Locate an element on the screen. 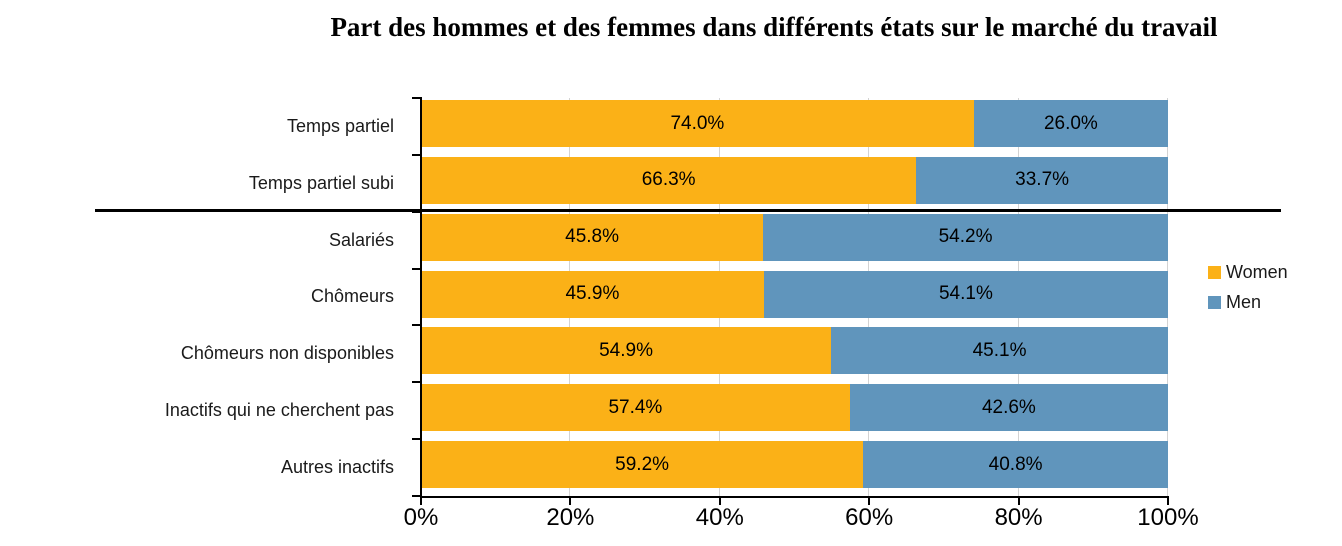 This screenshot has height=546, width=1342. bar-segment-men: 26.0% is located at coordinates (1070, 123).